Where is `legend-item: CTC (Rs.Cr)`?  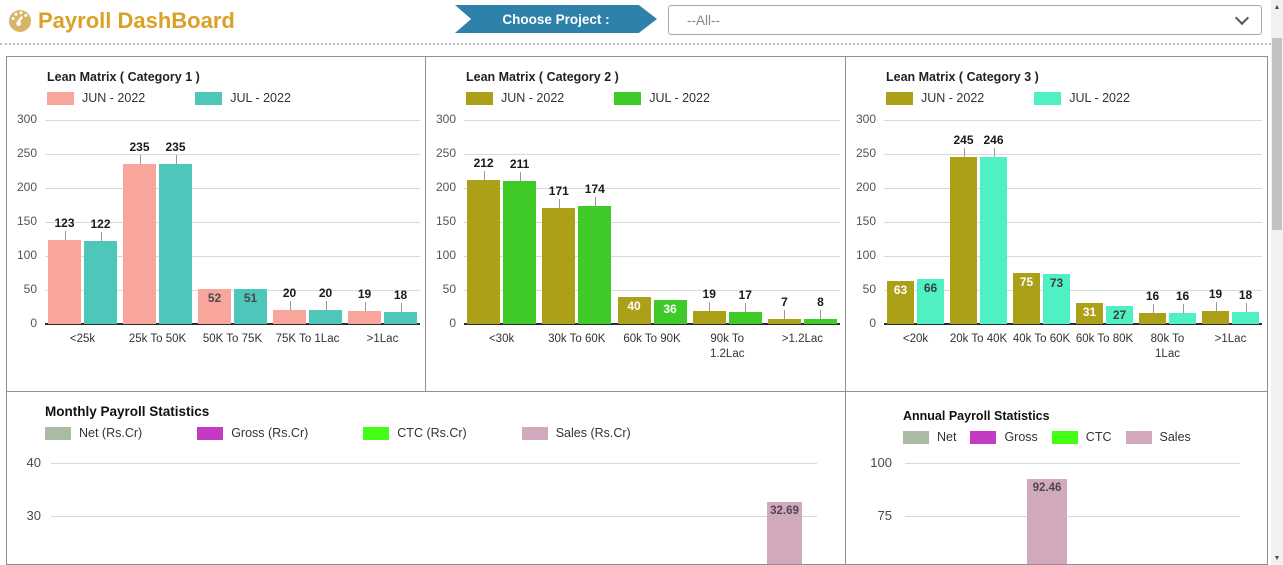
legend-item: CTC (Rs.Cr) is located at coordinates (415, 433).